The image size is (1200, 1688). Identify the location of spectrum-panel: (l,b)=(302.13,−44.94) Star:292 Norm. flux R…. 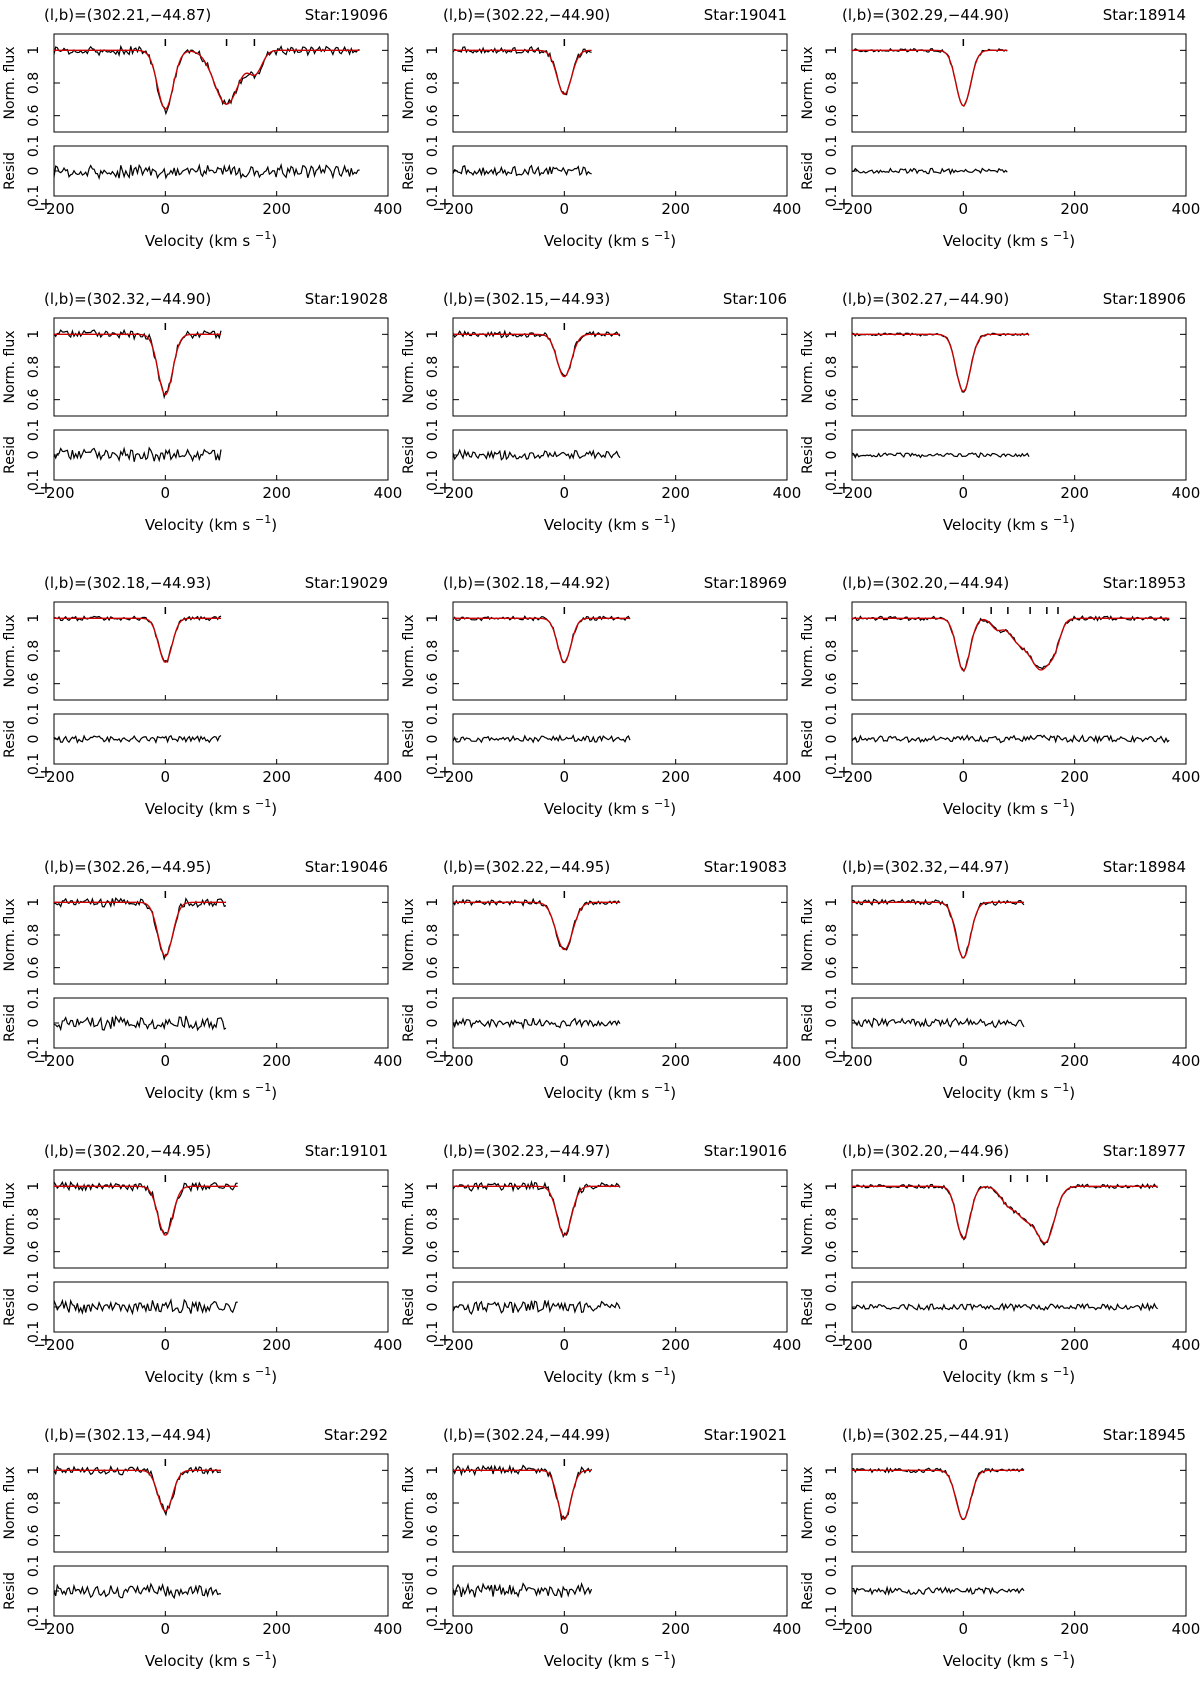
(202, 1548).